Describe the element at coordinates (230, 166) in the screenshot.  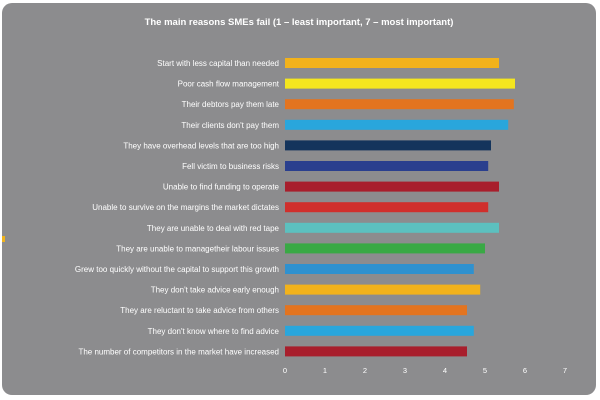
I see `category-label-6: Fell victim to business risks` at that location.